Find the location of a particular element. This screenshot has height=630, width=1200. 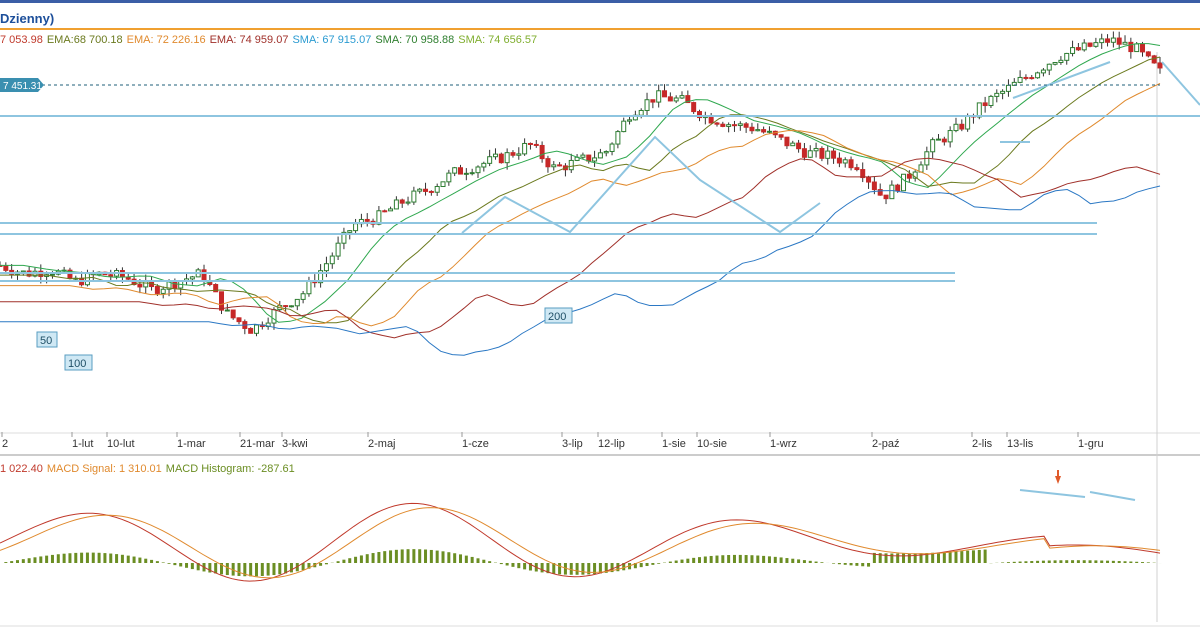

macd-line is located at coordinates (580, 542).